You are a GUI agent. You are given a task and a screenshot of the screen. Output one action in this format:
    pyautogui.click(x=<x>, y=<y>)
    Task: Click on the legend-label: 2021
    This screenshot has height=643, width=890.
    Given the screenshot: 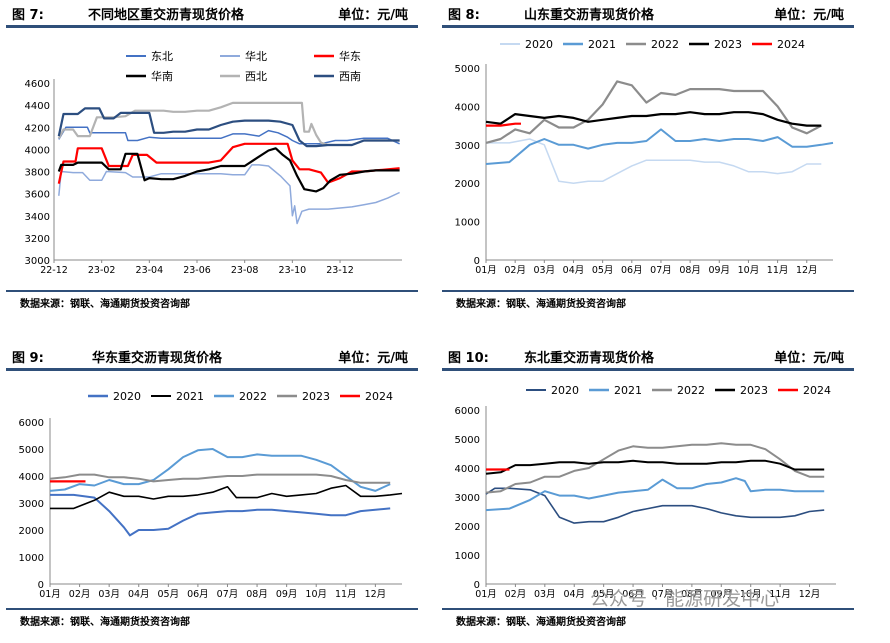 What is the action you would take?
    pyautogui.click(x=190, y=396)
    